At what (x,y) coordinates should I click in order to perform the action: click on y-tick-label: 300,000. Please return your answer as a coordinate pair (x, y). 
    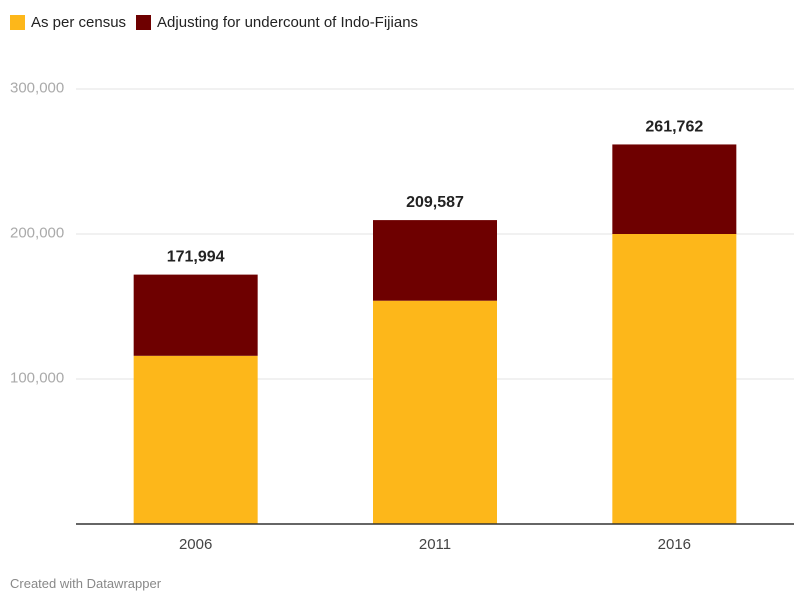
    Looking at the image, I should click on (37, 87).